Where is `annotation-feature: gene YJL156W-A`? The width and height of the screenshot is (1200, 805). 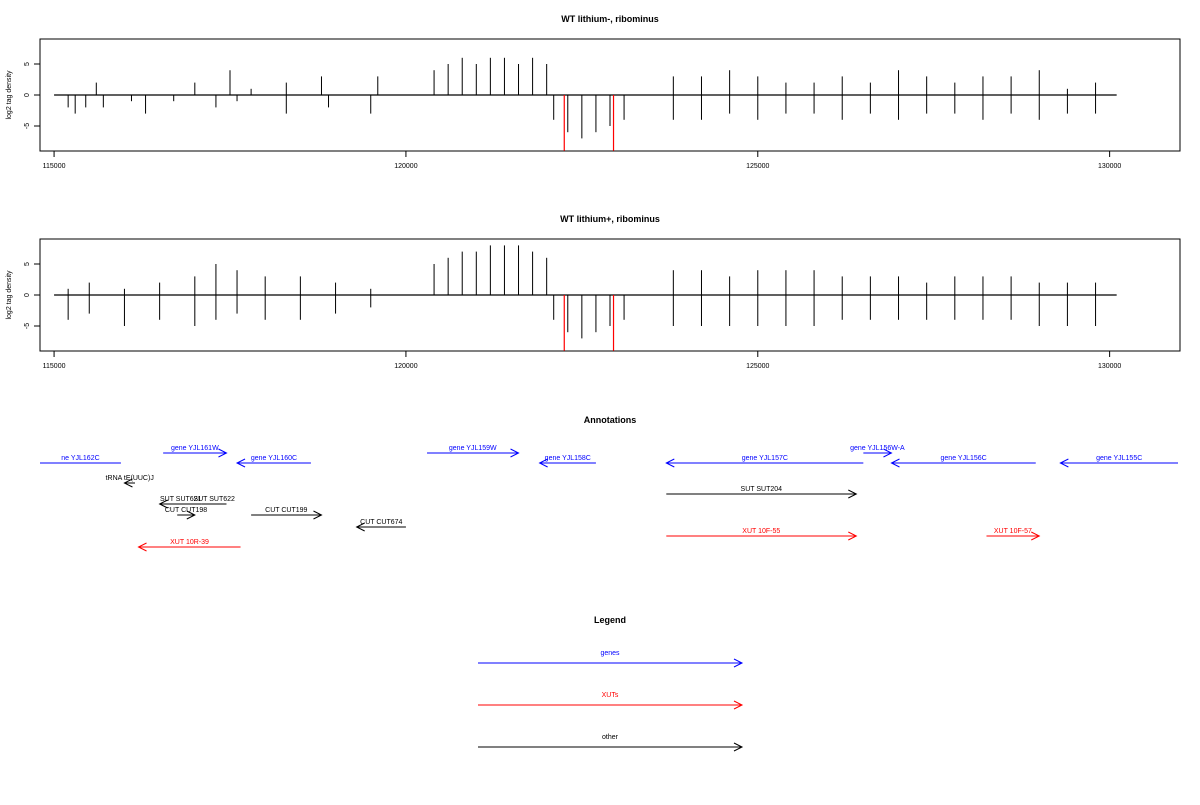 annotation-feature: gene YJL156W-A is located at coordinates (877, 451).